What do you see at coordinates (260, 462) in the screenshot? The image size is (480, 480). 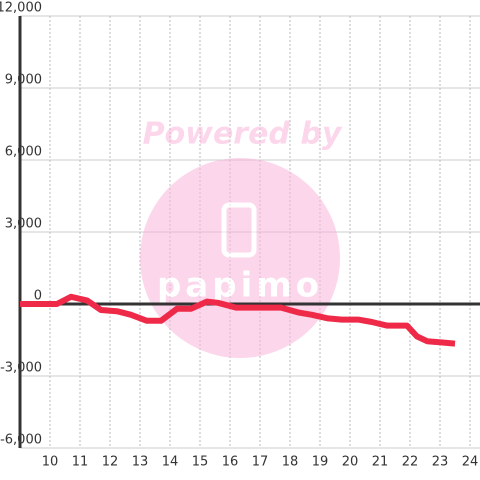 I see `x-tick-label: 17` at bounding box center [260, 462].